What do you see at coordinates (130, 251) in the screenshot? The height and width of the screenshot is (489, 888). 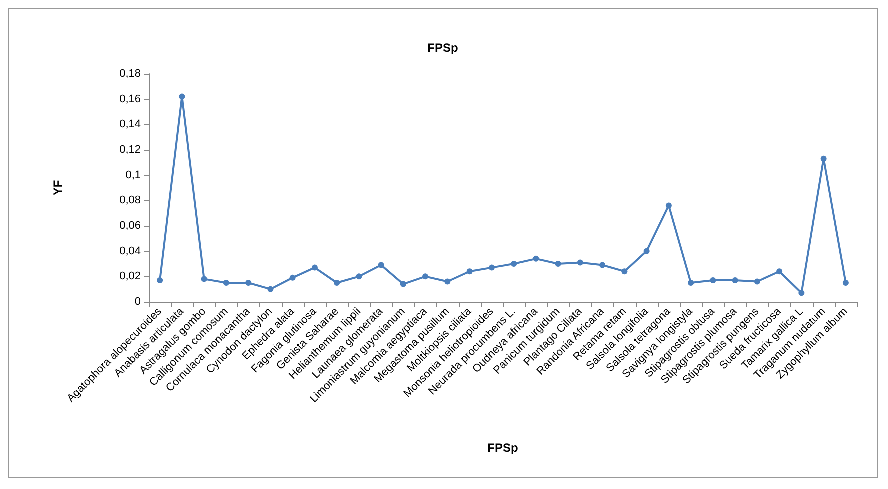 I see `y-tick-label: 0,04` at bounding box center [130, 251].